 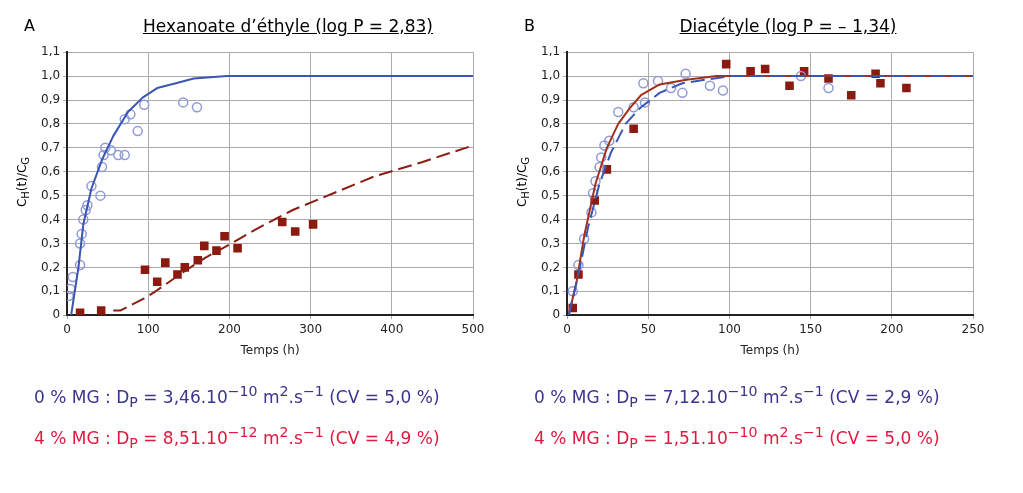 What do you see at coordinates (811, 328) in the screenshot?
I see `x-tick-label: 150` at bounding box center [811, 328].